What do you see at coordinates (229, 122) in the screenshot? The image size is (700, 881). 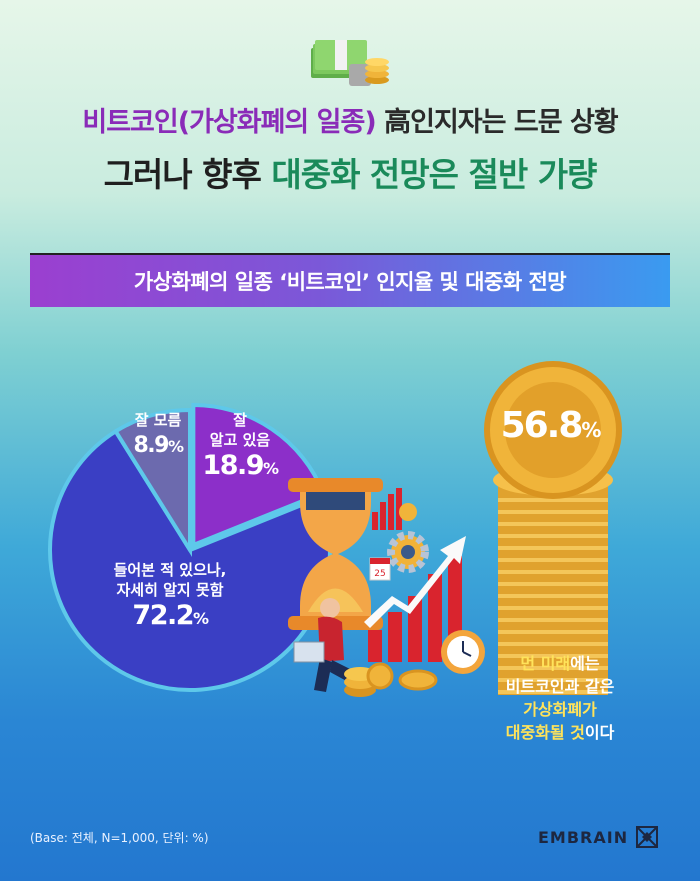 I see `headline-1-accent: 비트코인(가상화폐의 일종)` at bounding box center [229, 122].